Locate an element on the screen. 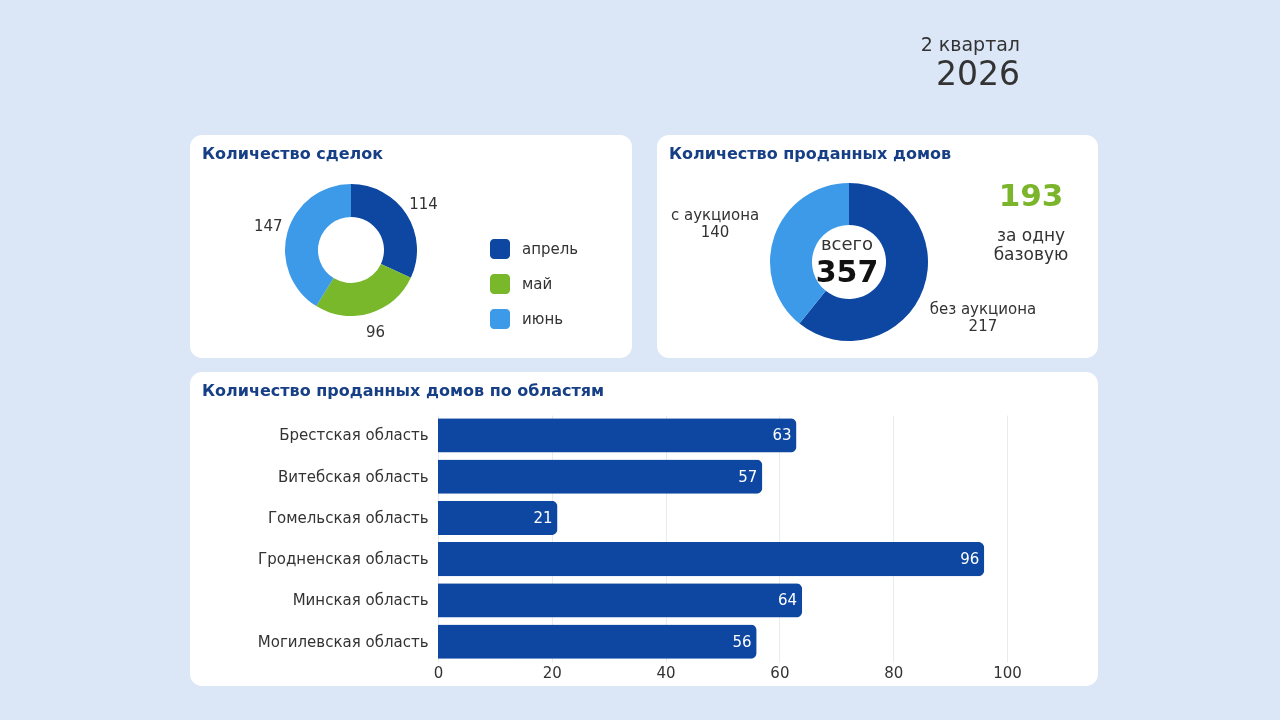  y-tick-label: Витебская область is located at coordinates (353, 476).